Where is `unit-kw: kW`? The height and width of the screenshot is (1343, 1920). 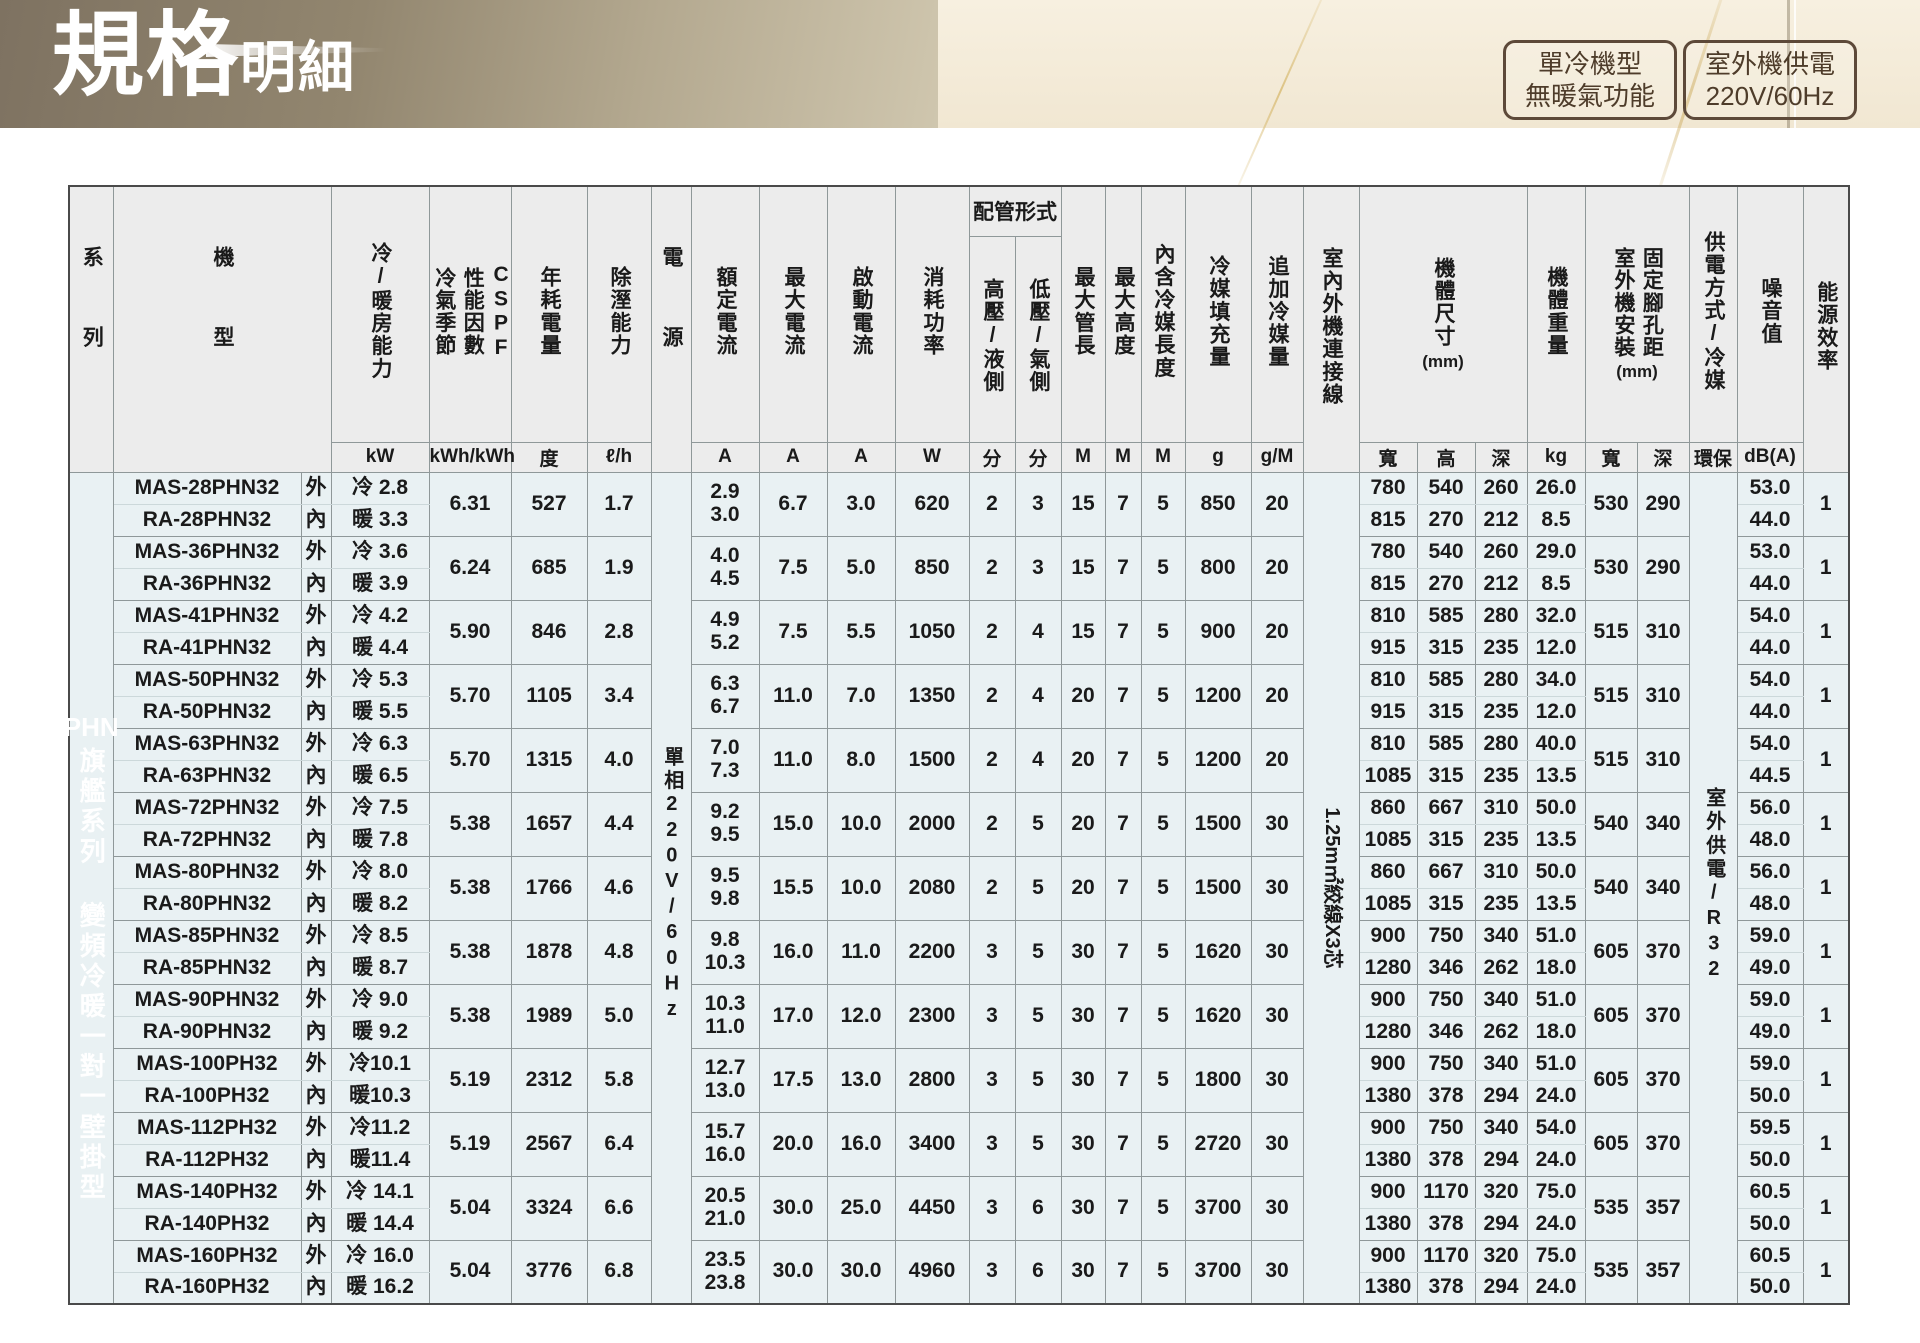
unit-kw: kW is located at coordinates (380, 457).